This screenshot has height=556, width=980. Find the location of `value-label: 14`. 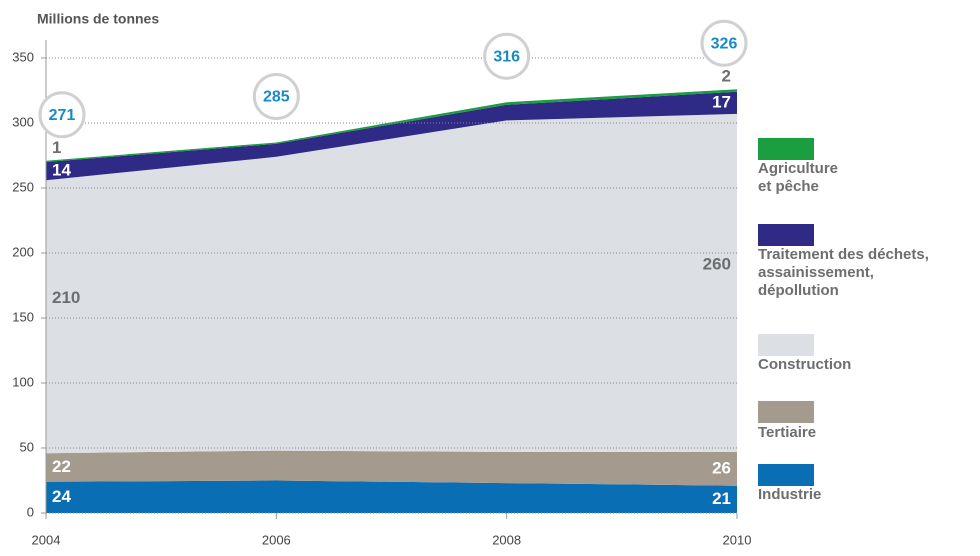

value-label: 14 is located at coordinates (61, 170).